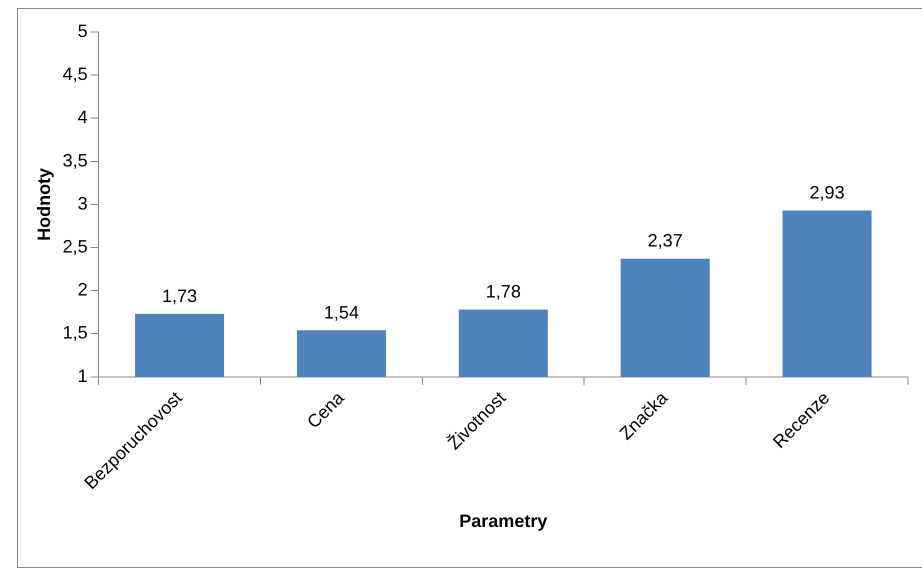 The image size is (922, 577). Describe the element at coordinates (75, 74) in the screenshot. I see `y-tick-label: 4,5` at that location.